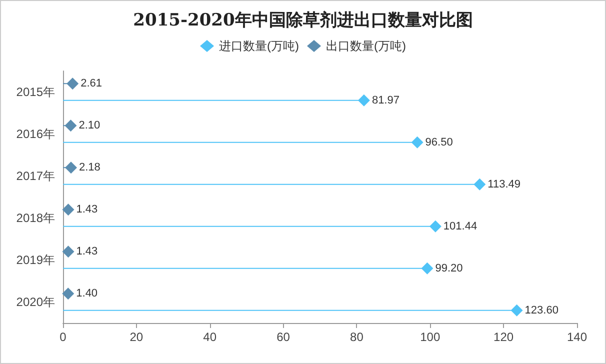 The width and height of the screenshot is (606, 364). What do you see at coordinates (63, 337) in the screenshot?
I see `x-tick-label: 0` at bounding box center [63, 337].